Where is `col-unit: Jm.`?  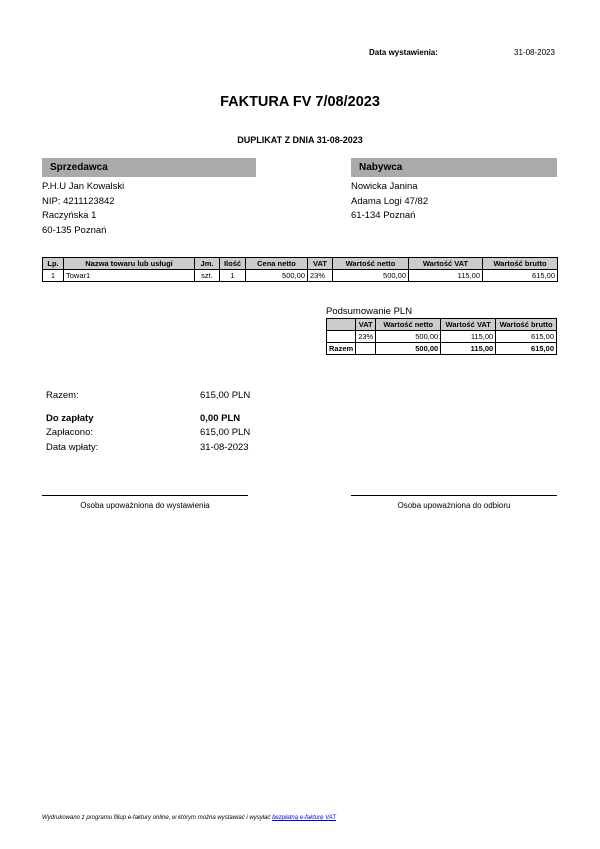 col-unit: Jm. is located at coordinates (207, 263).